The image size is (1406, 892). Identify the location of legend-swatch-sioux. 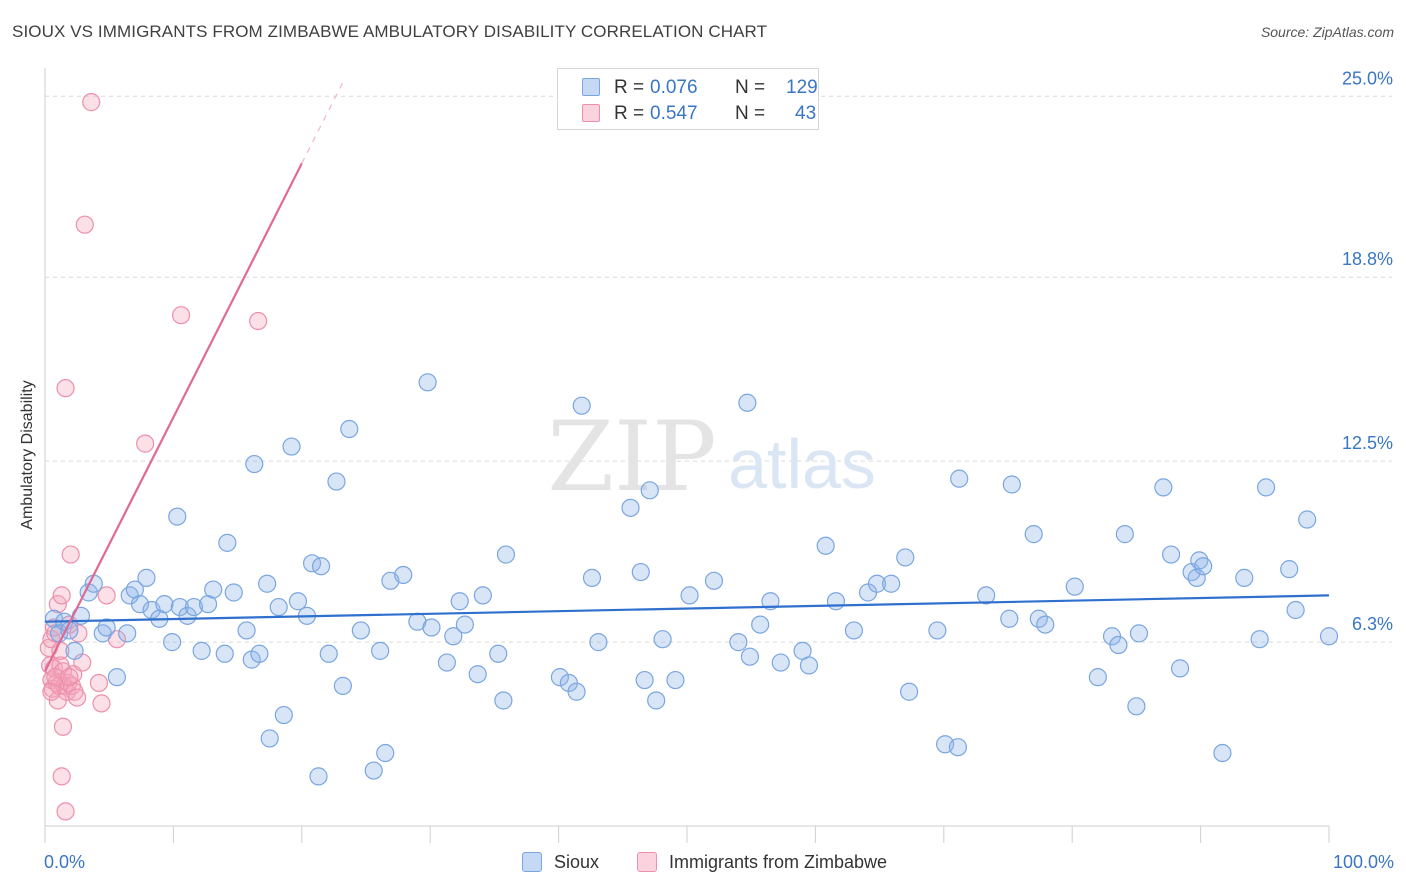
(591, 87).